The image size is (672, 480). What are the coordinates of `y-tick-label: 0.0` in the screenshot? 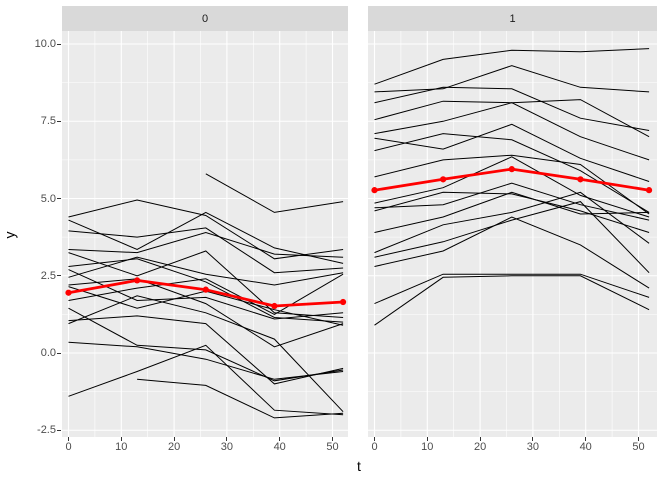 It's located at (48, 353).